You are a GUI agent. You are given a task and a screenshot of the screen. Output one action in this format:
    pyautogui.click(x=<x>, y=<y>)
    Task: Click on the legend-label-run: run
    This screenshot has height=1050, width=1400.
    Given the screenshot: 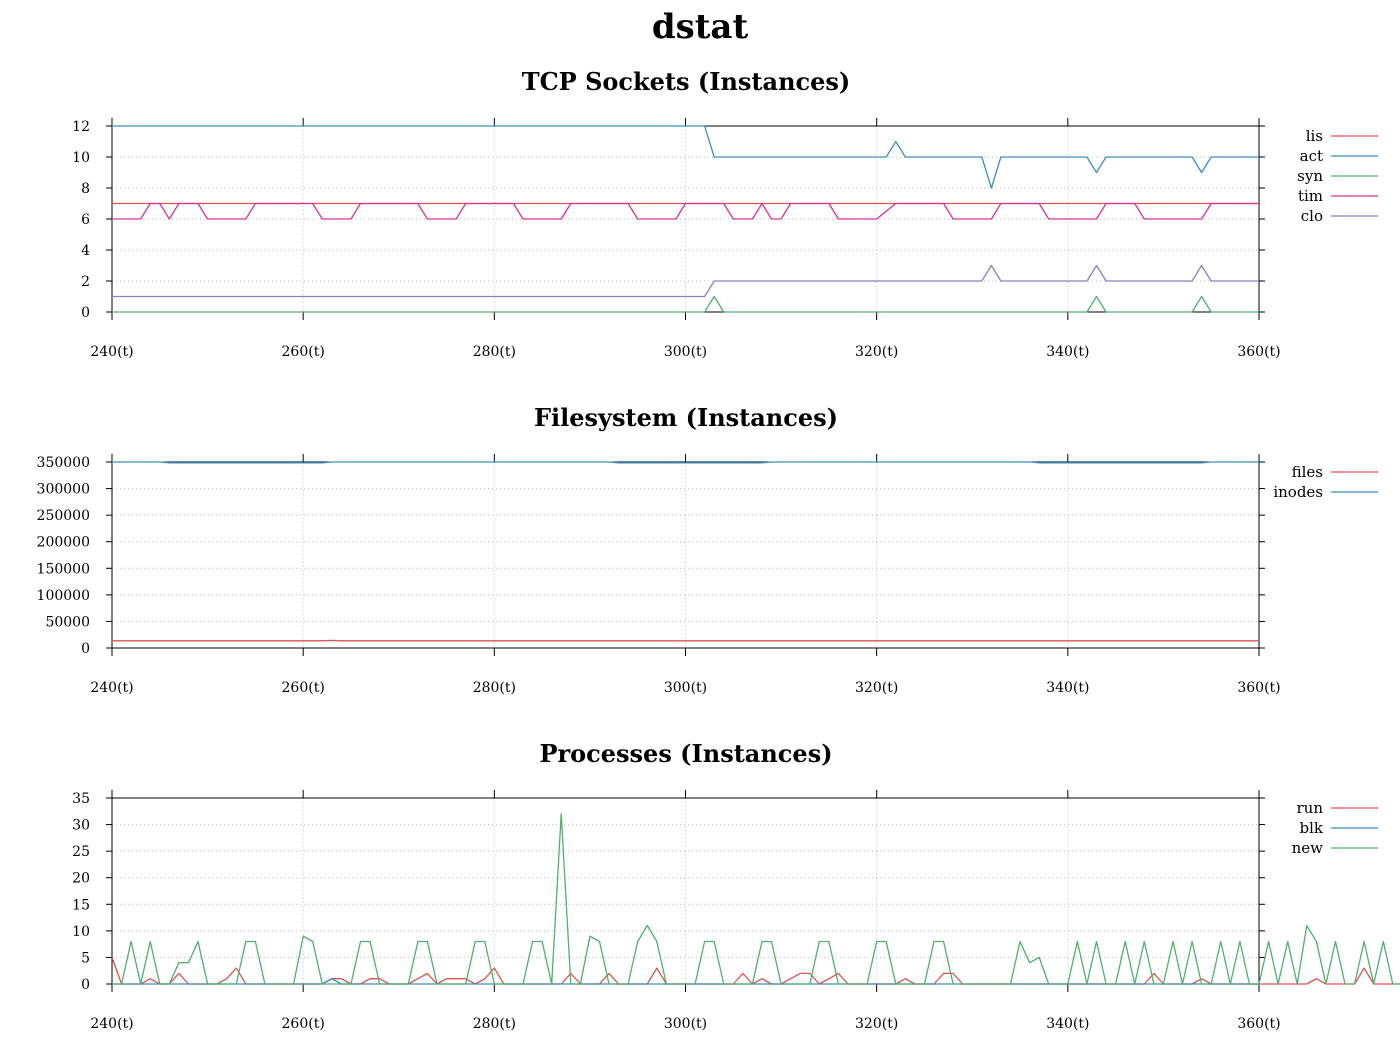 What is the action you would take?
    pyautogui.click(x=1310, y=808)
    